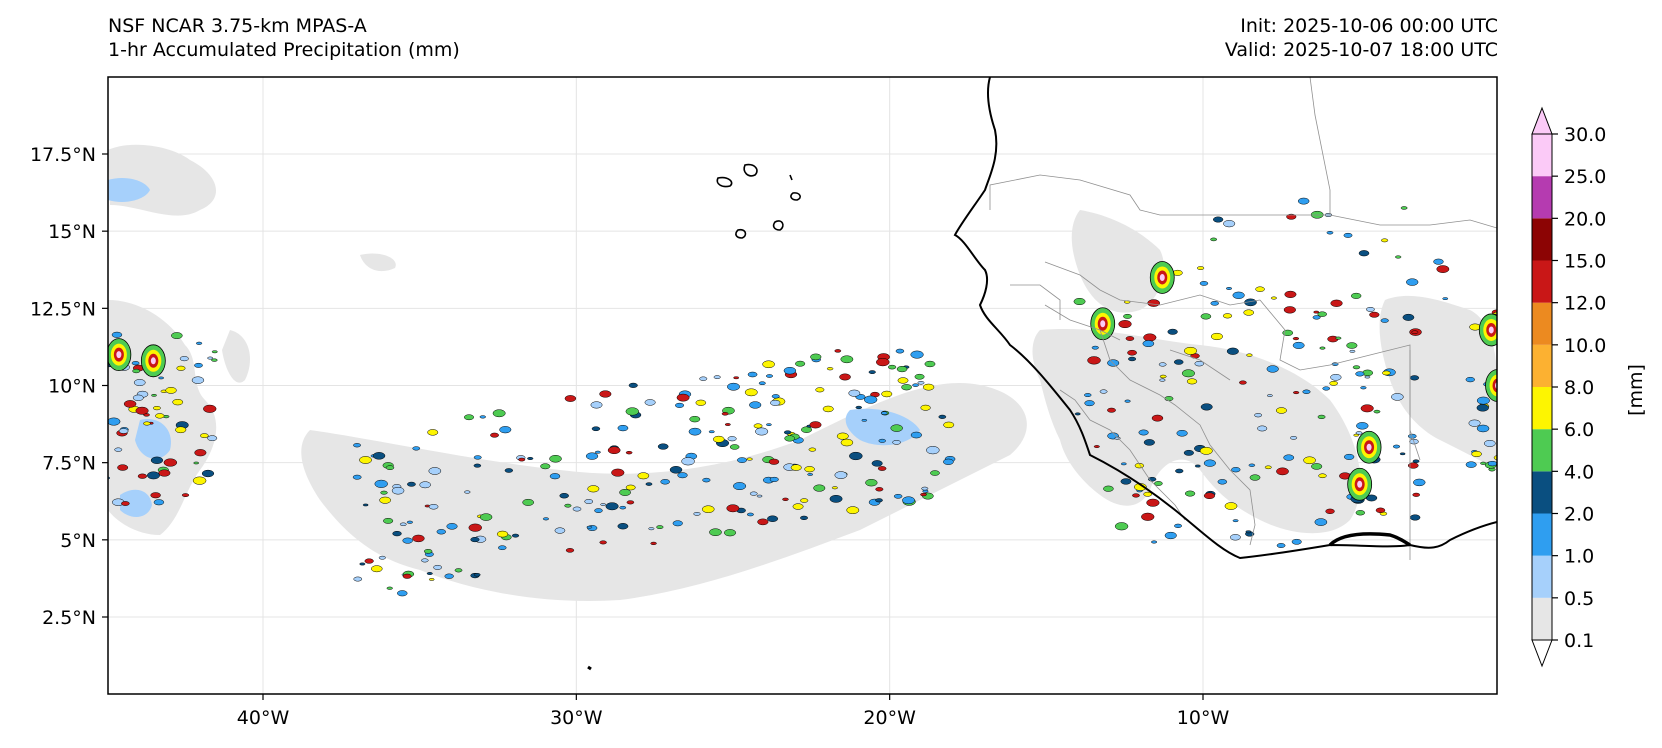 This screenshot has height=748, width=1662. Describe the element at coordinates (63, 309) in the screenshot. I see `lat-tick-label: 12.5°N` at that location.